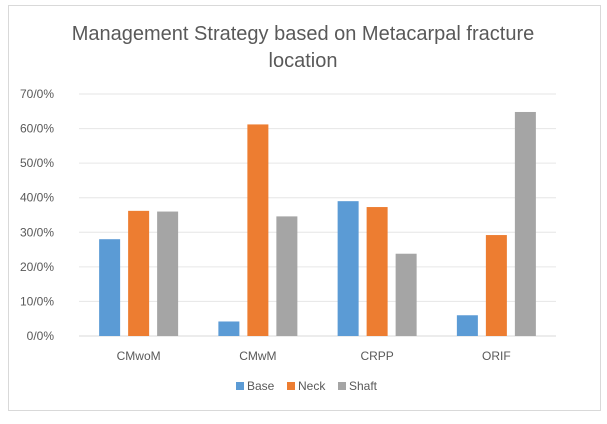  Describe the element at coordinates (139, 356) in the screenshot. I see `x-tick-label: CMwoM` at that location.